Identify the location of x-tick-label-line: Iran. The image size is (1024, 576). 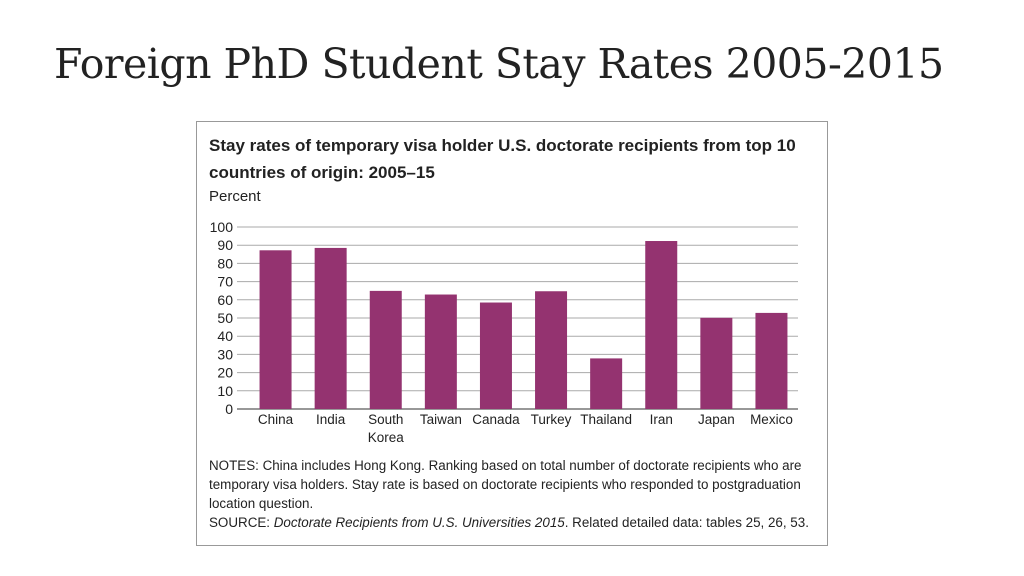
(661, 419).